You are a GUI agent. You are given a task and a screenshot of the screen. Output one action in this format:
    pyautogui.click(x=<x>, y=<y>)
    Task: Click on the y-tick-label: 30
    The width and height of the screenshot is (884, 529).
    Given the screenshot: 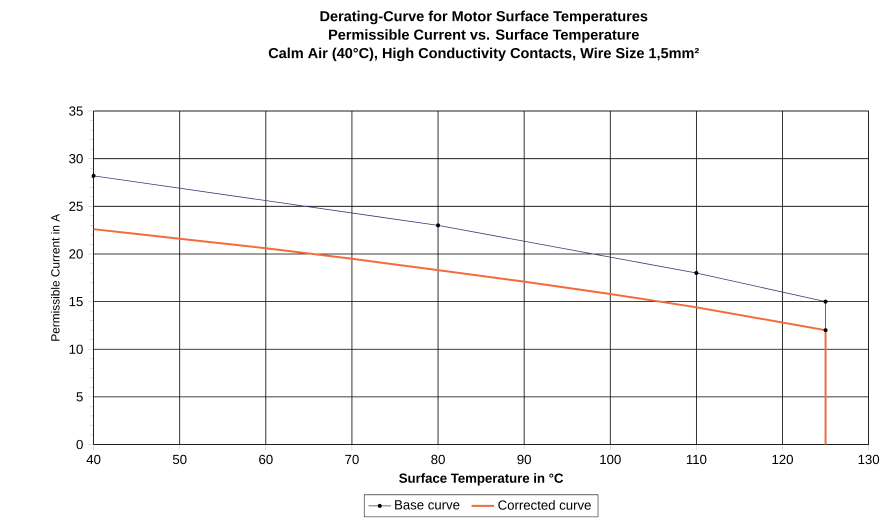 What is the action you would take?
    pyautogui.click(x=76, y=159)
    